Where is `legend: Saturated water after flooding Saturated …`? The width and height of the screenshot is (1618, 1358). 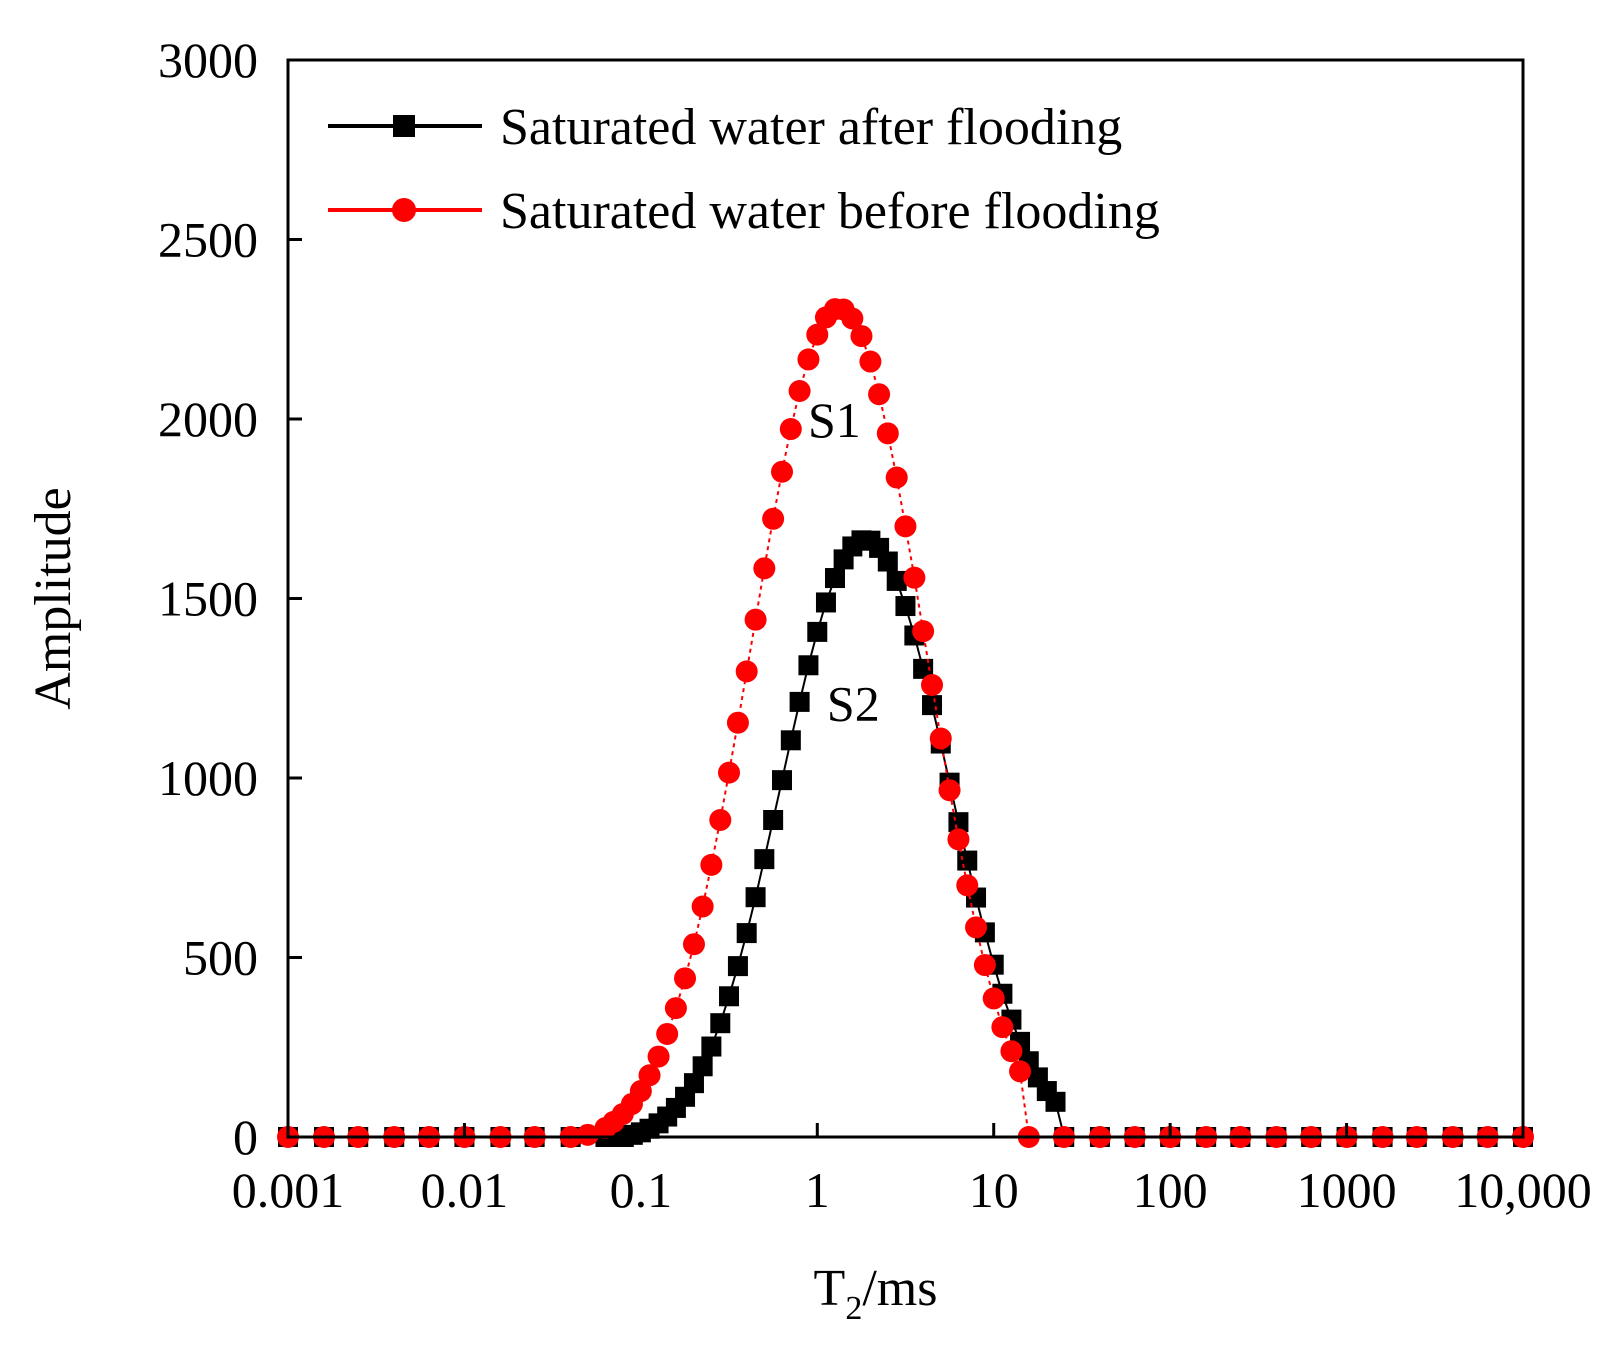
legend: Saturated water after flooding Saturated … is located at coordinates (744, 169).